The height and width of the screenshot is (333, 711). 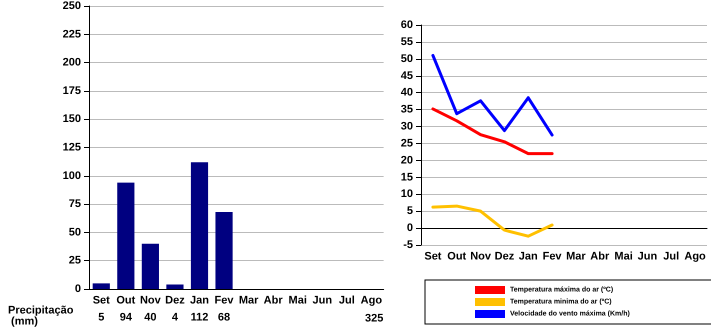 What do you see at coordinates (409, 211) in the screenshot?
I see `y-tick-label: 5` at bounding box center [409, 211].